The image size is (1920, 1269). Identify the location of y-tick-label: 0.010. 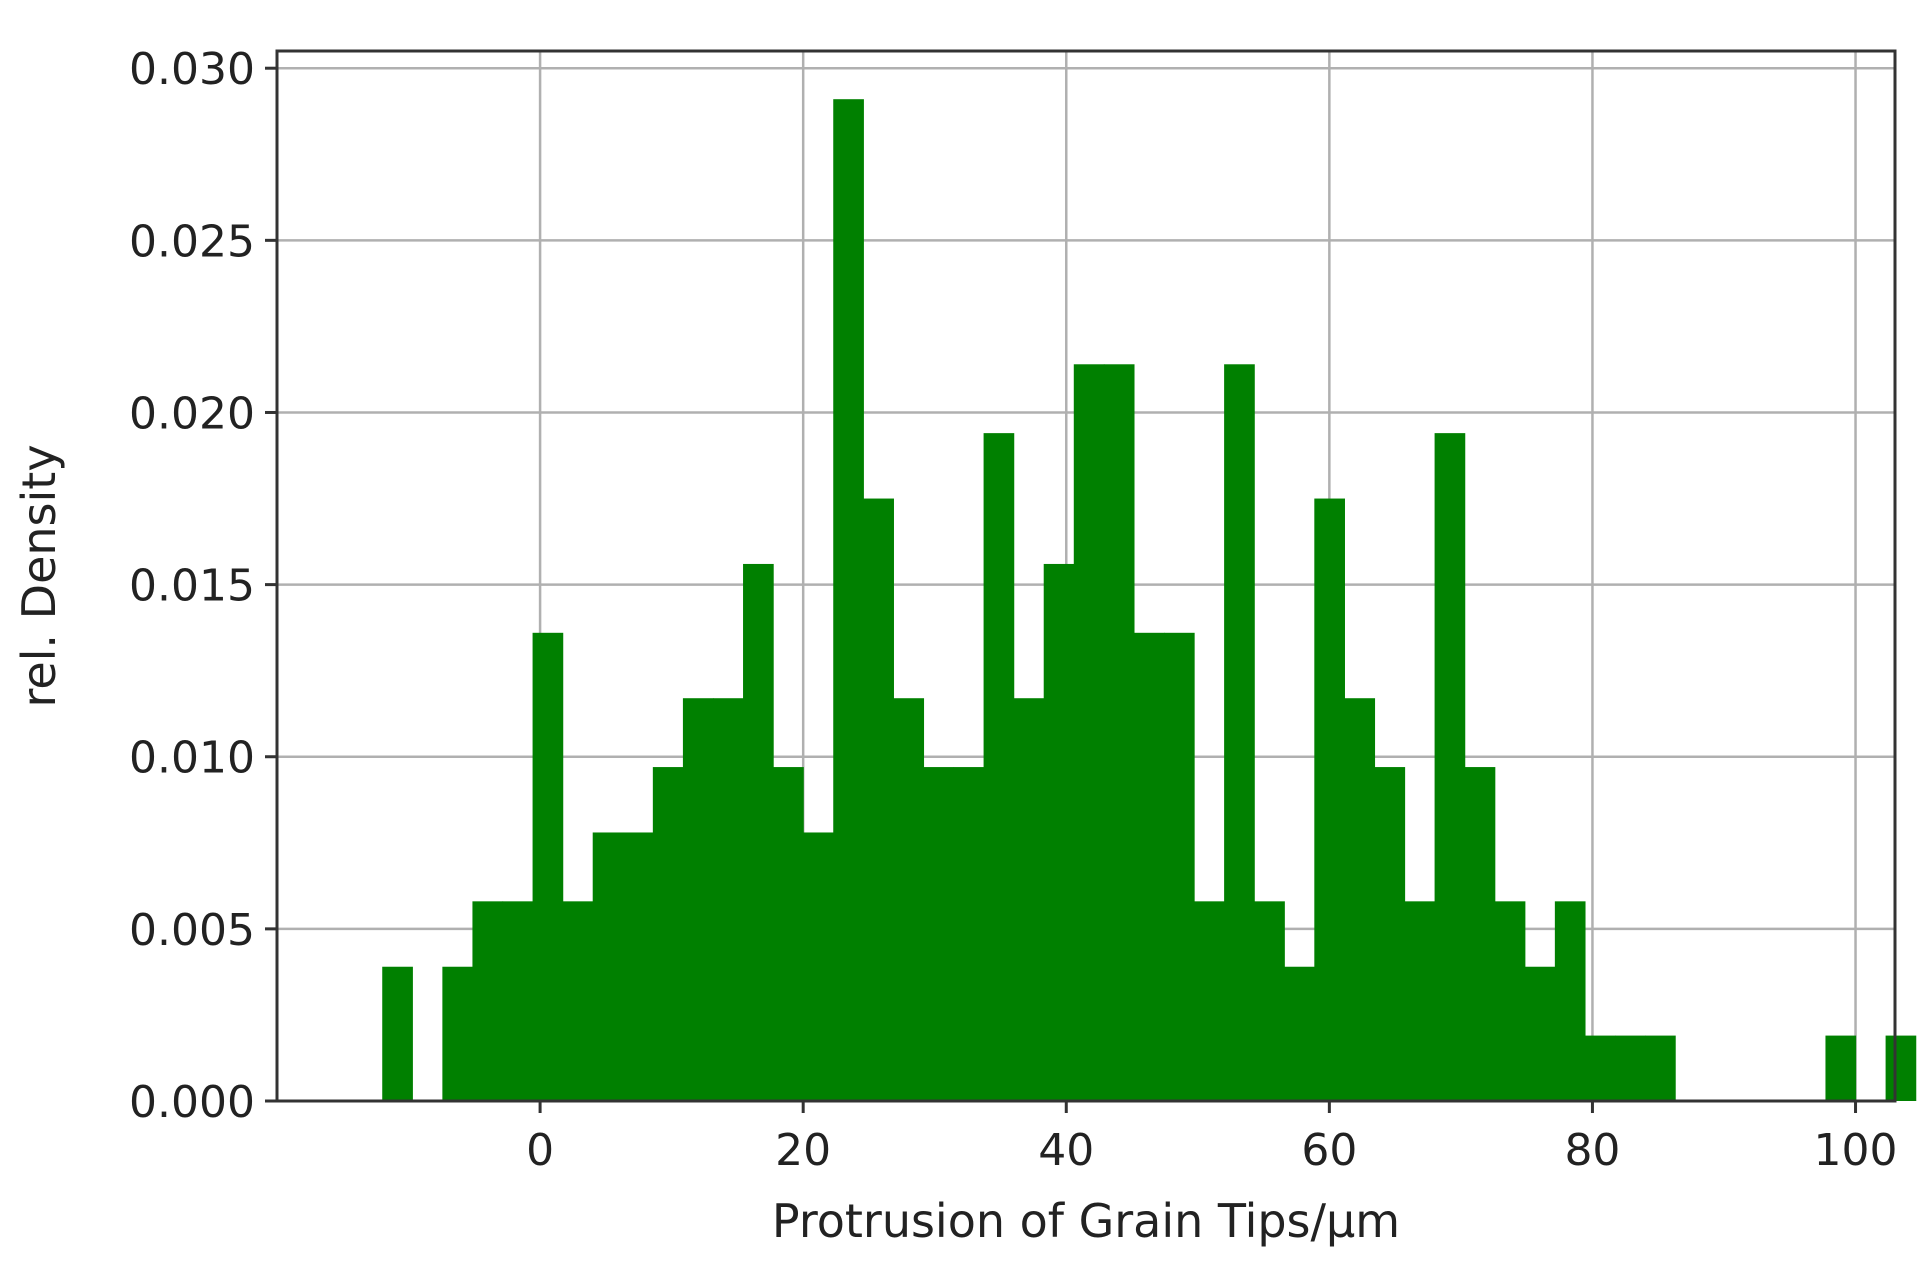
(192, 758).